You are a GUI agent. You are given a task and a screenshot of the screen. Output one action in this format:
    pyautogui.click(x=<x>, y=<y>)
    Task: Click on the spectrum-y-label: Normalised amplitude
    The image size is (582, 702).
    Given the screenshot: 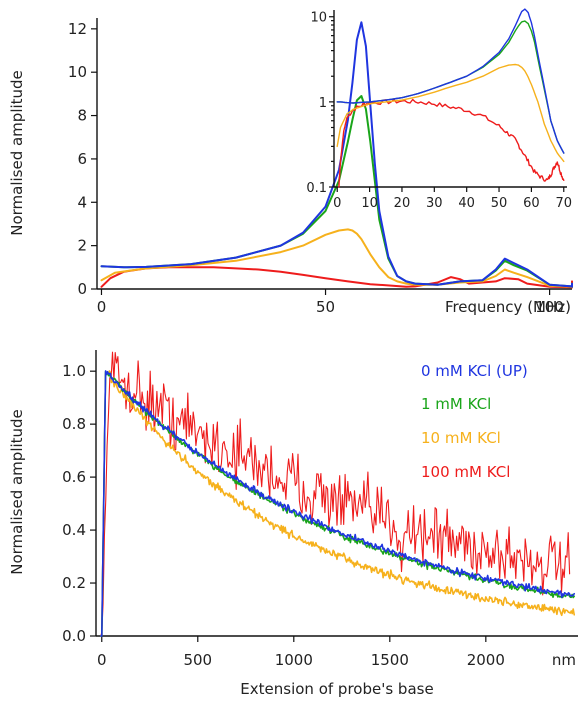 What is the action you would take?
    pyautogui.click(x=17, y=153)
    